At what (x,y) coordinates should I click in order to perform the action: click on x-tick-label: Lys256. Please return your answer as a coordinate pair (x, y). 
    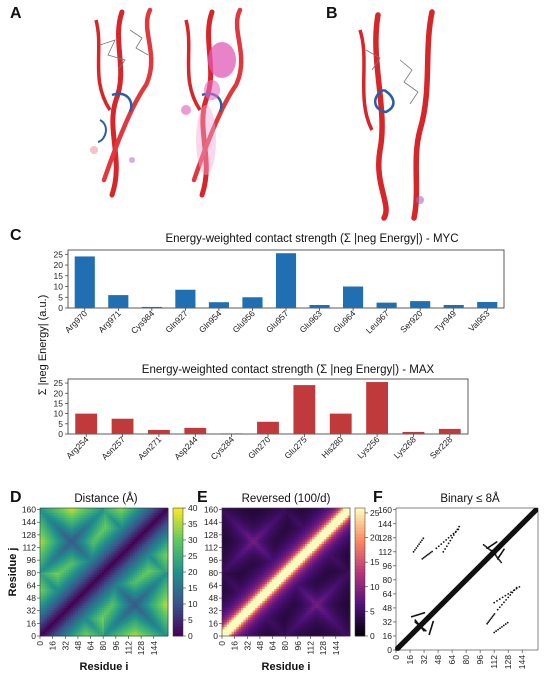
    Looking at the image, I should click on (368, 447).